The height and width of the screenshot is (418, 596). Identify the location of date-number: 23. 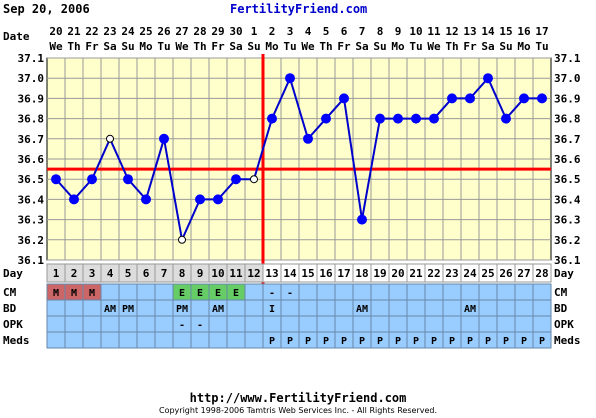
(109, 31).